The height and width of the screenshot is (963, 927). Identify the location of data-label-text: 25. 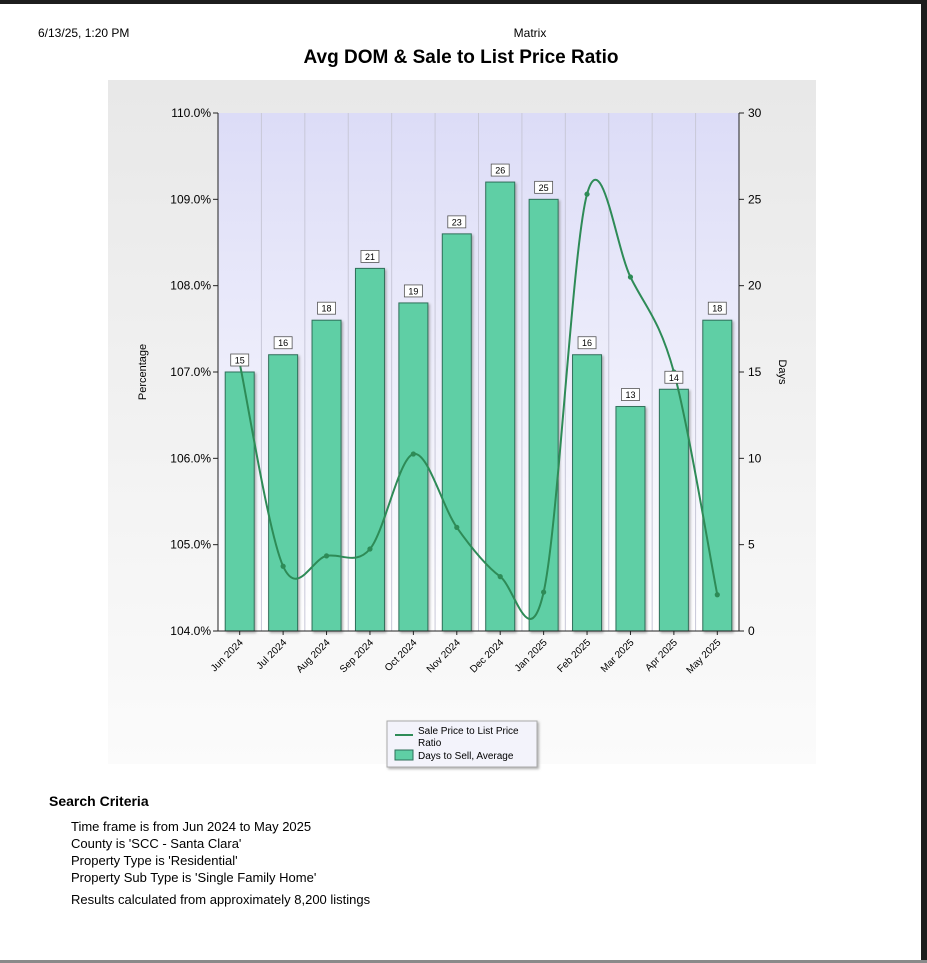
(544, 188).